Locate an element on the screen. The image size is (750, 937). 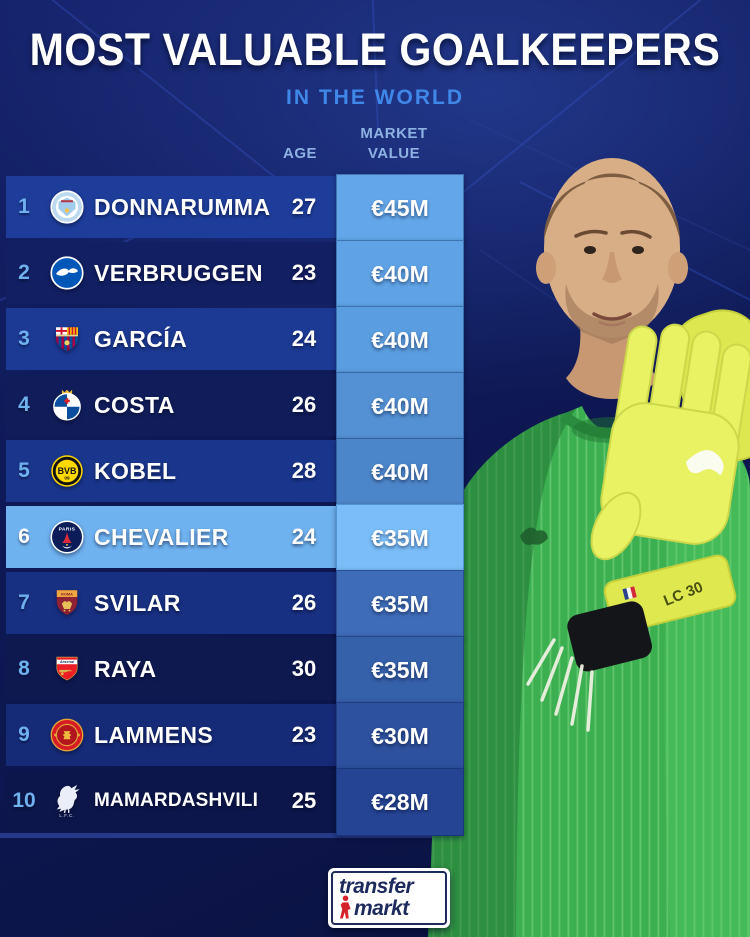
table-row: 2 VERBRUGGEN 23 €40M is located at coordinates (235, 274).